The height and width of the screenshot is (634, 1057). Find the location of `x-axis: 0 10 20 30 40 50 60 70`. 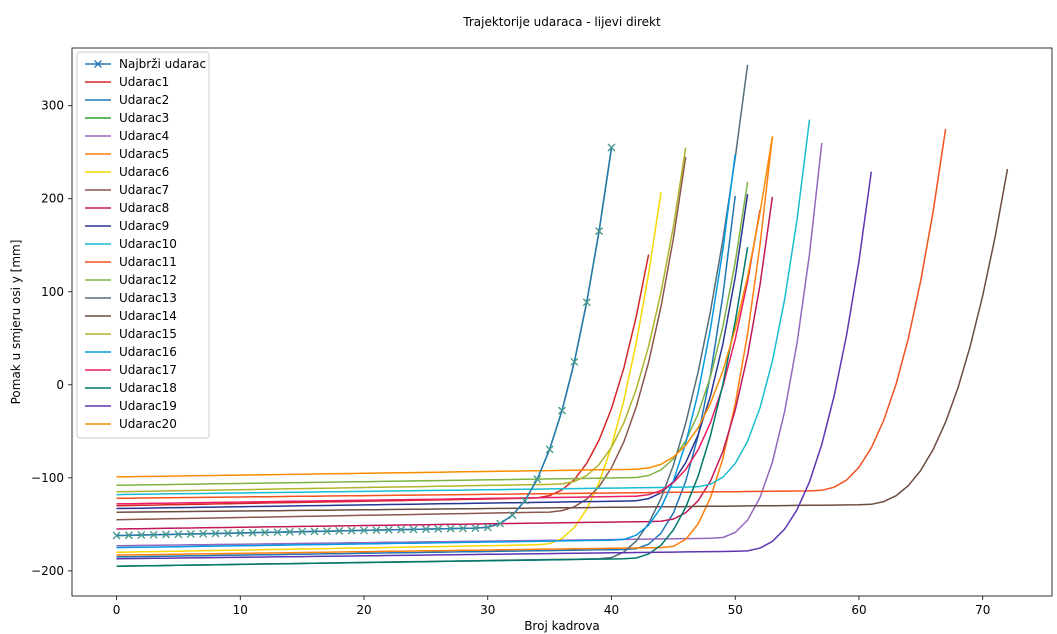

x-axis: 0 10 20 30 40 50 60 70 is located at coordinates (552, 606).